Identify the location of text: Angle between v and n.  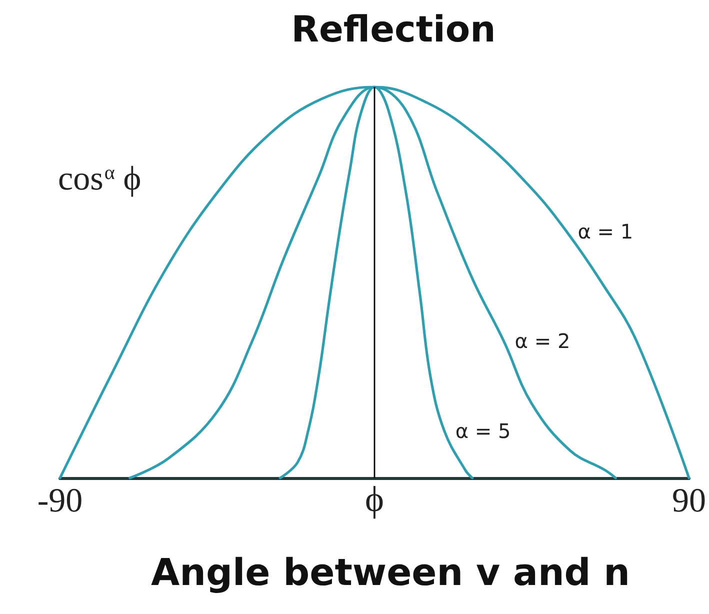
(390, 572).